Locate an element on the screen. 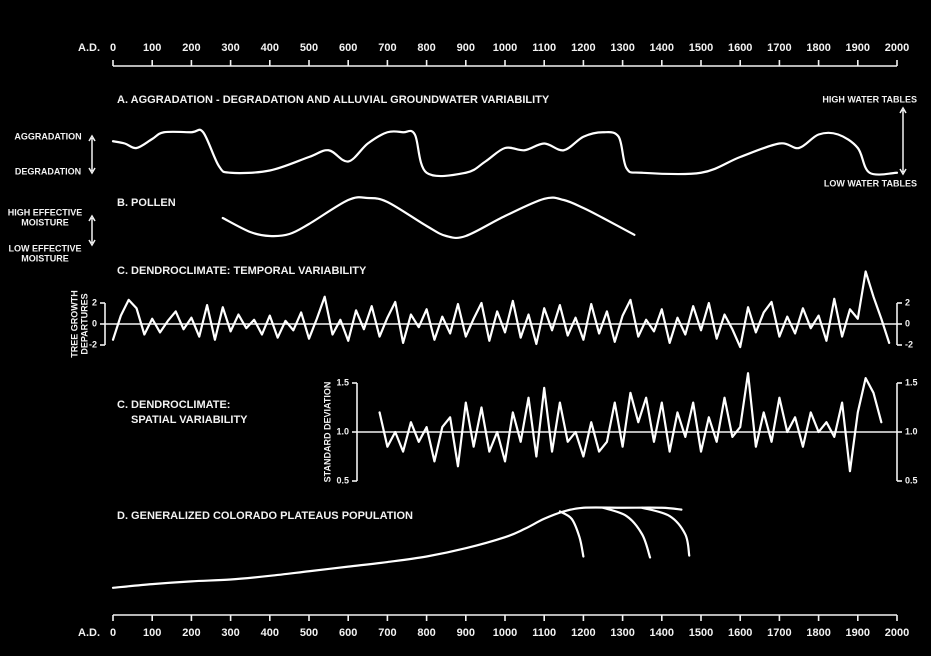 The height and width of the screenshot is (656, 931). panel-title: C. DENDROCLIMATE: is located at coordinates (173, 405).